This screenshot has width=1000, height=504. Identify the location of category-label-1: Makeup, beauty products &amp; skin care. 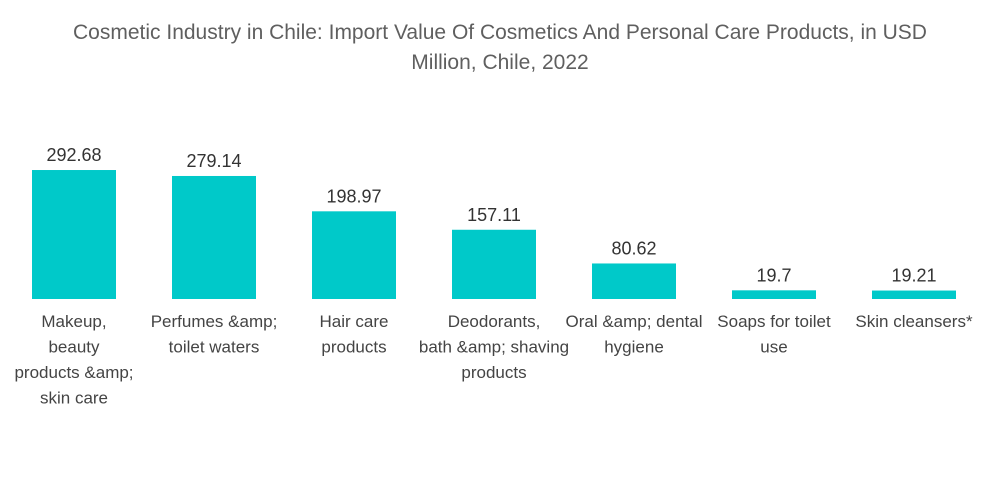
(73, 360).